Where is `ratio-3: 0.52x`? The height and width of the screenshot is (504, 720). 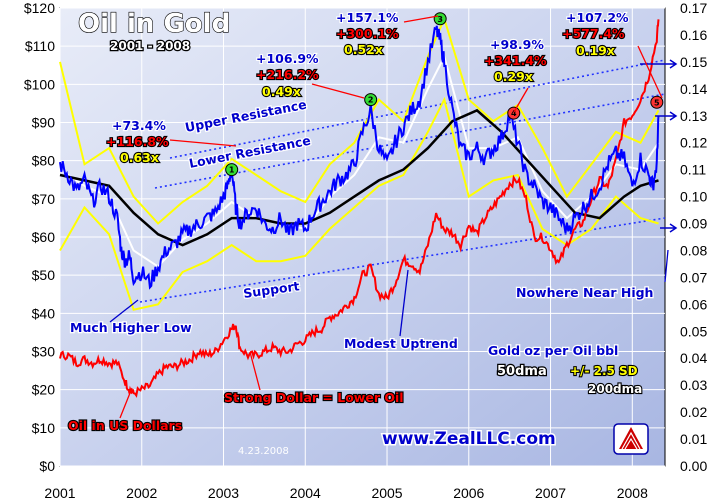 ratio-3: 0.52x is located at coordinates (363, 49).